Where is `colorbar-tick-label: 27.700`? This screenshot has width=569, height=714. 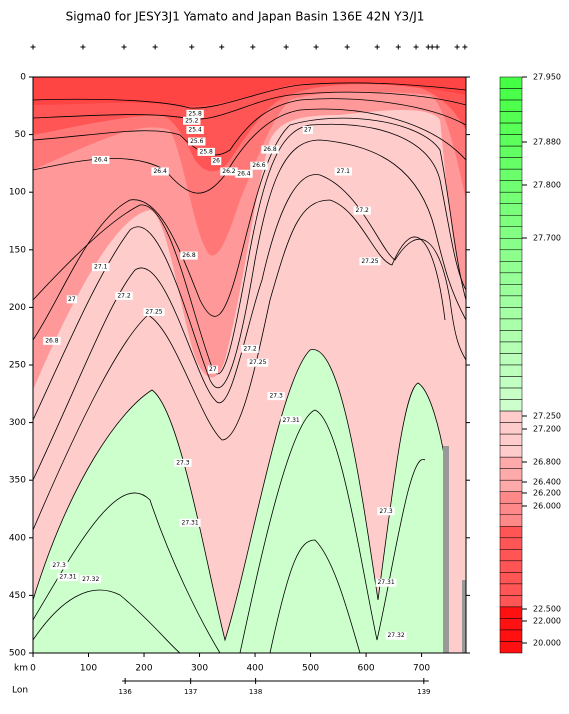
colorbar-tick-label: 27.700 is located at coordinates (547, 238).